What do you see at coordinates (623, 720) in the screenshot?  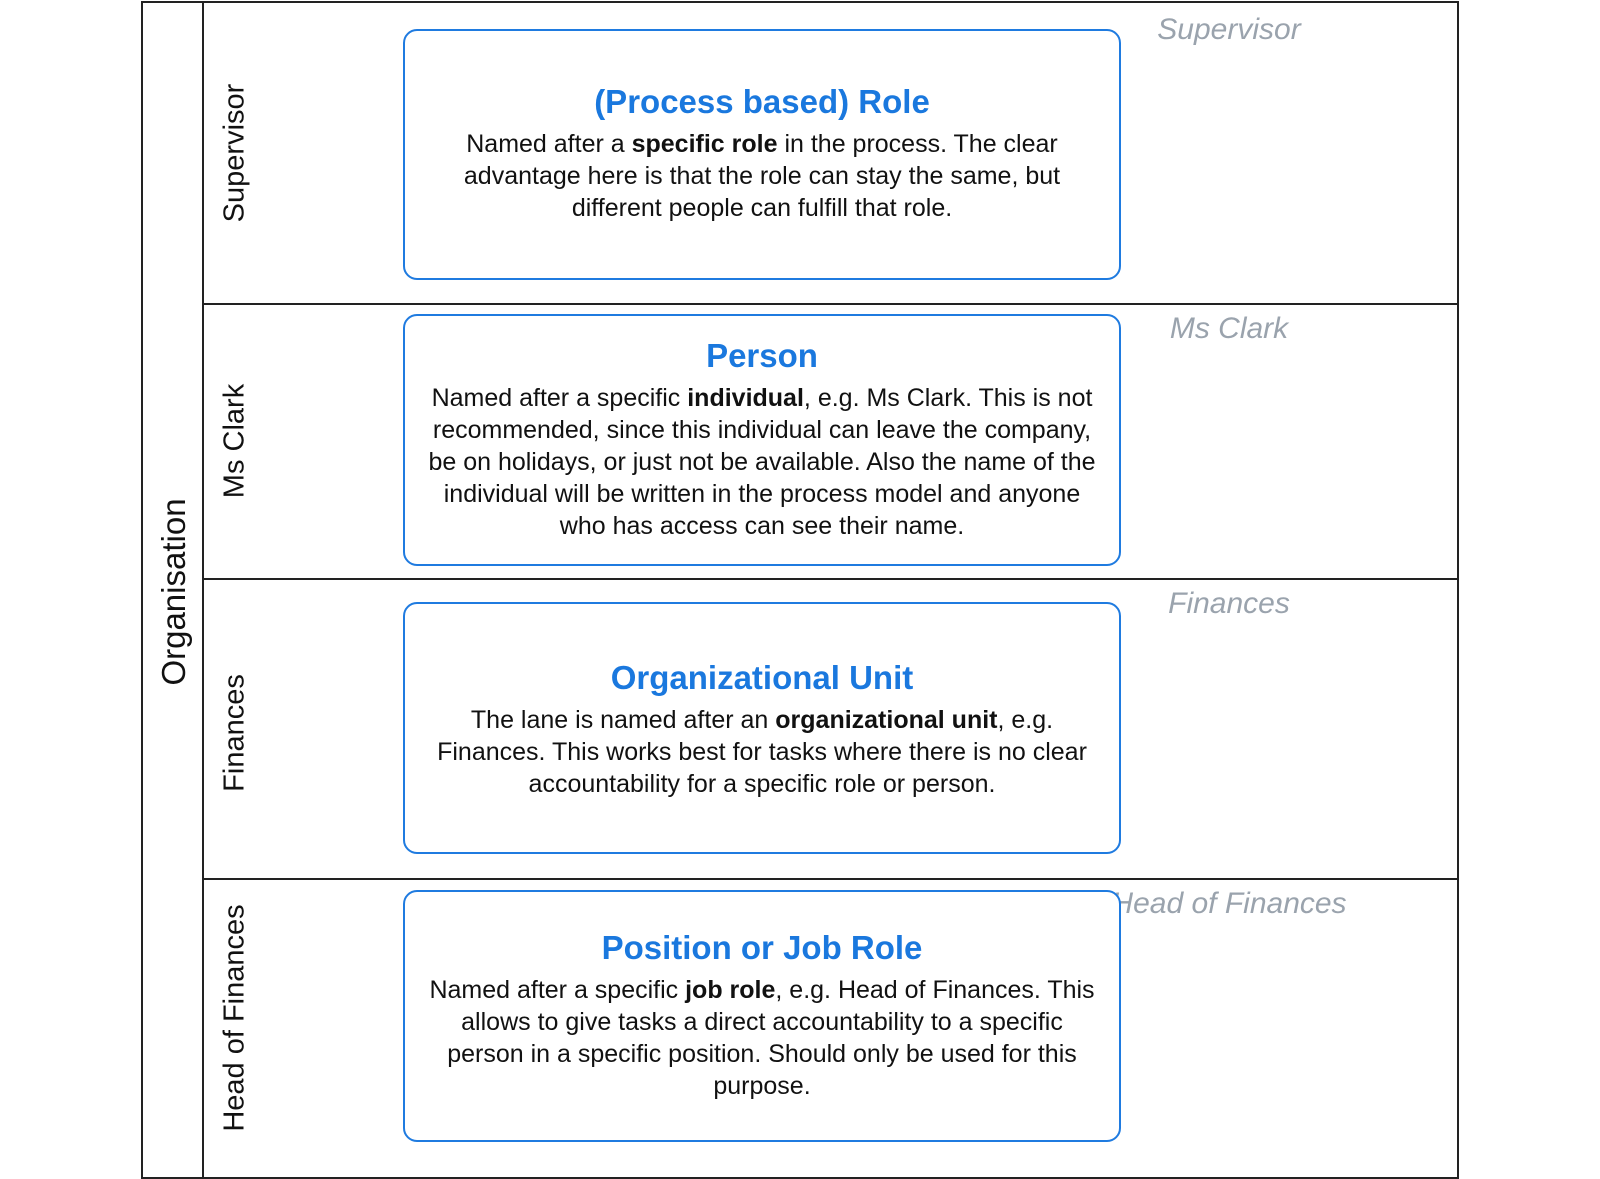 I see `card-body-text: The lane is named after an` at bounding box center [623, 720].